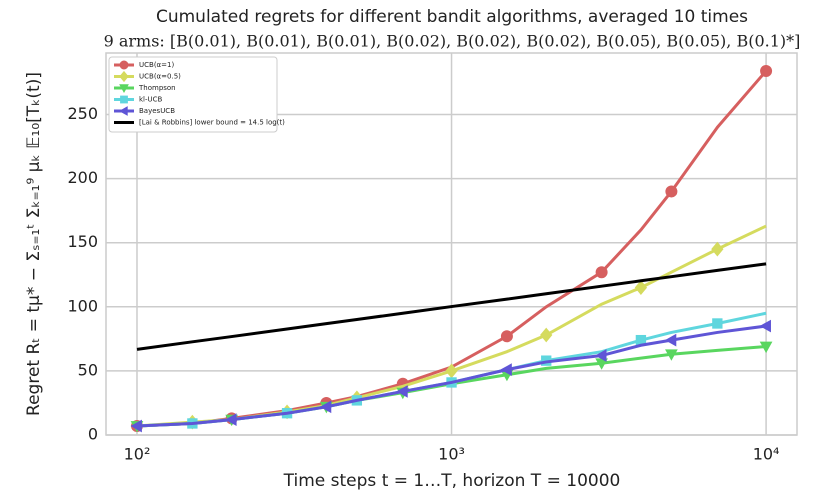 The height and width of the screenshot is (499, 813). Describe the element at coordinates (88, 369) in the screenshot. I see `y-tick-label: 50` at that location.